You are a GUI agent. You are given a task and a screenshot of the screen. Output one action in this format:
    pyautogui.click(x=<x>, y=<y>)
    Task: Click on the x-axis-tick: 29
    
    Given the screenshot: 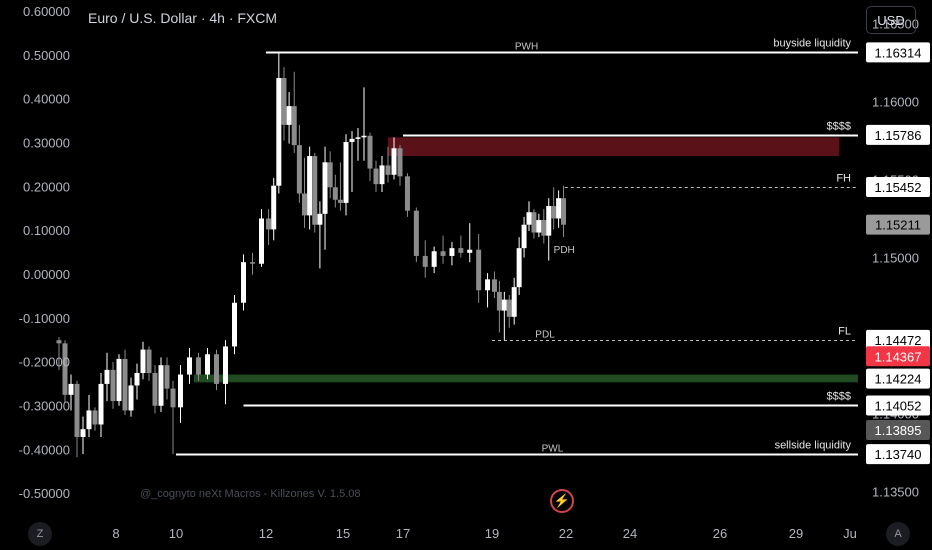 What is the action you would take?
    pyautogui.click(x=796, y=533)
    